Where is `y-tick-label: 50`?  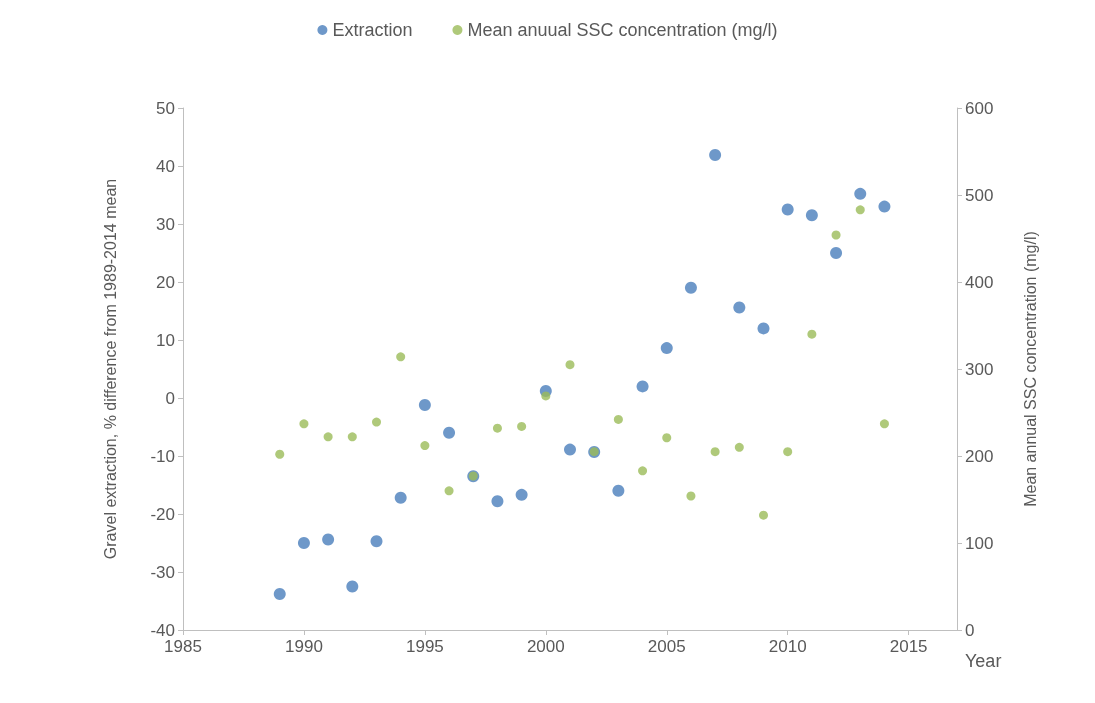 y-tick-label: 50 is located at coordinates (165, 108).